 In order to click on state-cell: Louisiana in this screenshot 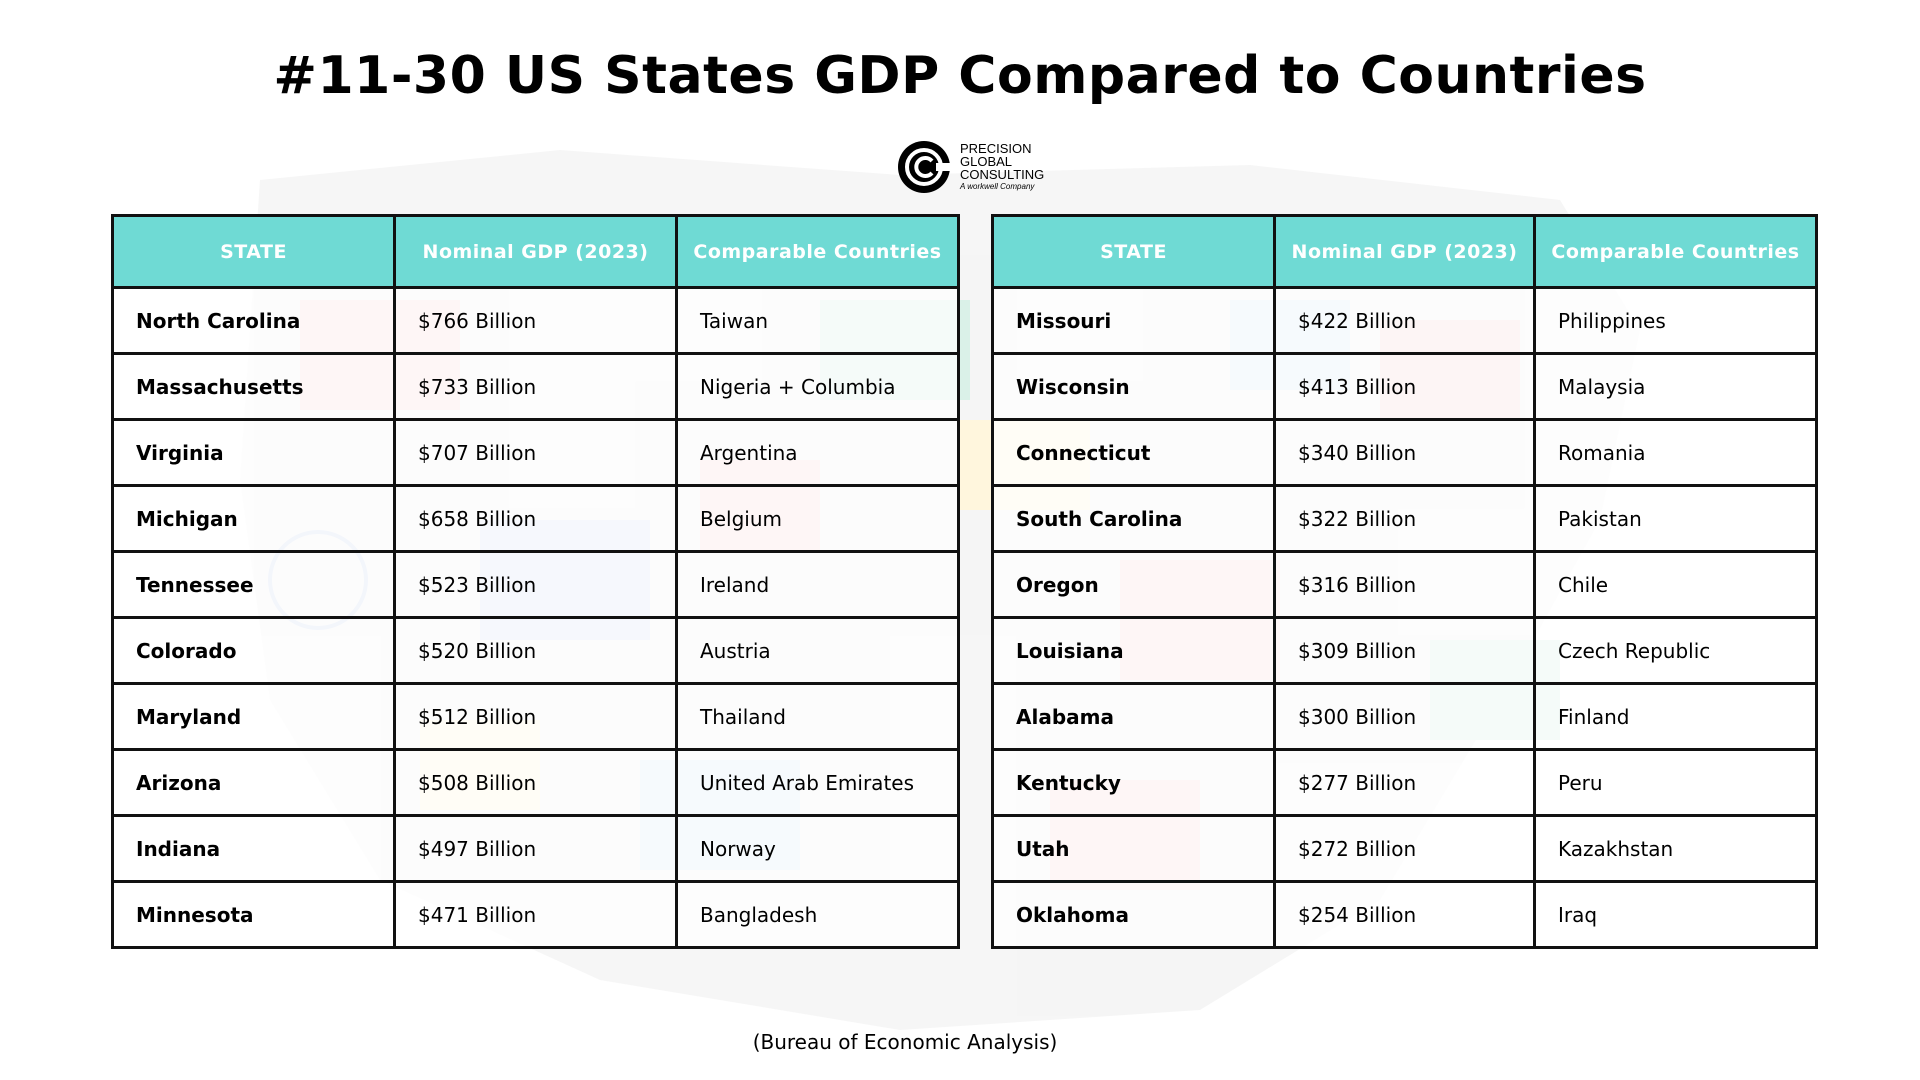, I will do `click(1133, 650)`.